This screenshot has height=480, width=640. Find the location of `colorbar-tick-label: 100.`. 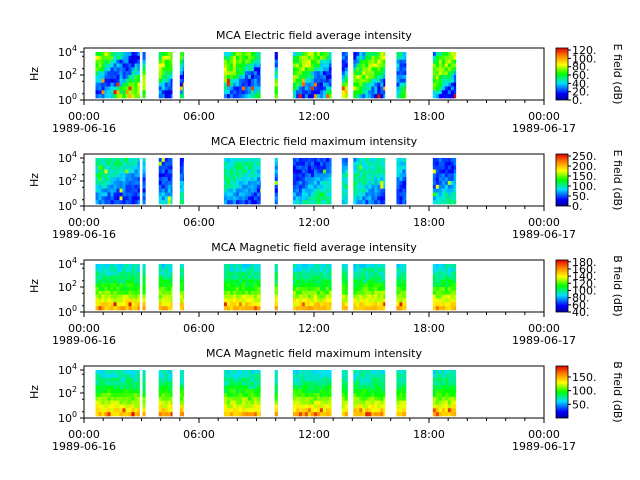

colorbar-tick-label: 100. is located at coordinates (584, 391).